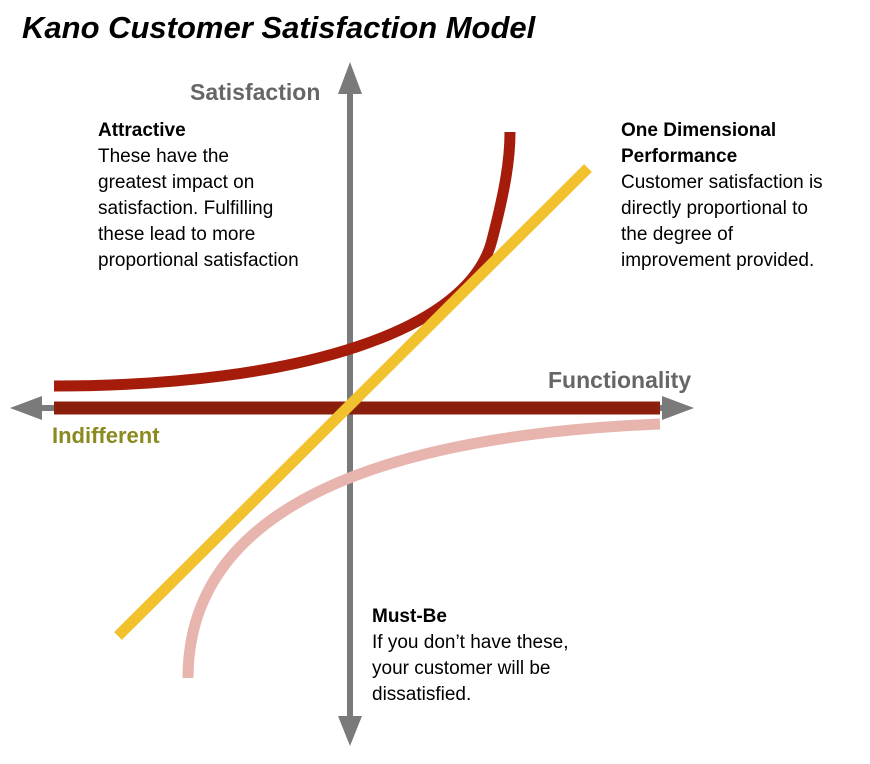 The width and height of the screenshot is (870, 764). I want to click on attractive-line: proportional satisfaction, so click(198, 260).